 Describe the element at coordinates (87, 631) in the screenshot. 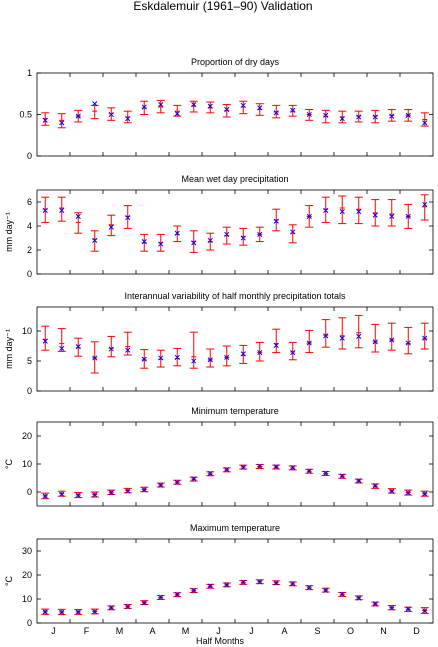

I see `month-label: F` at that location.